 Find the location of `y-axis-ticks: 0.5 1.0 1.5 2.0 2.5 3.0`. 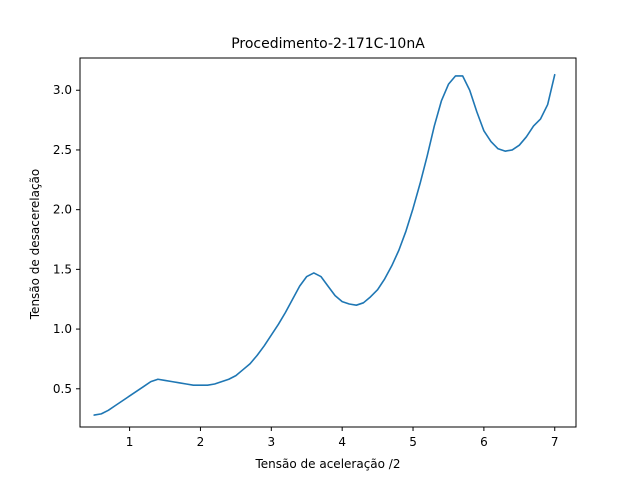

y-axis-ticks: 0.5 1.0 1.5 2.0 2.5 3.0 is located at coordinates (66, 239).